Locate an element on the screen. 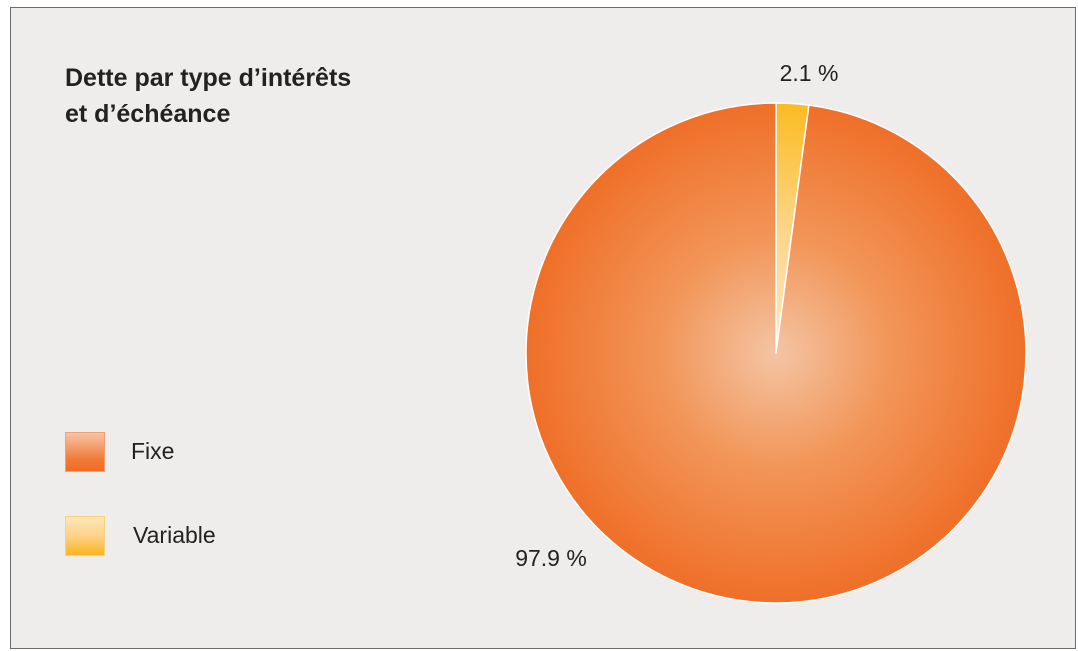 The image size is (1078, 651). chart-title-line-1: Dette par type d’intérêts is located at coordinates (208, 78).